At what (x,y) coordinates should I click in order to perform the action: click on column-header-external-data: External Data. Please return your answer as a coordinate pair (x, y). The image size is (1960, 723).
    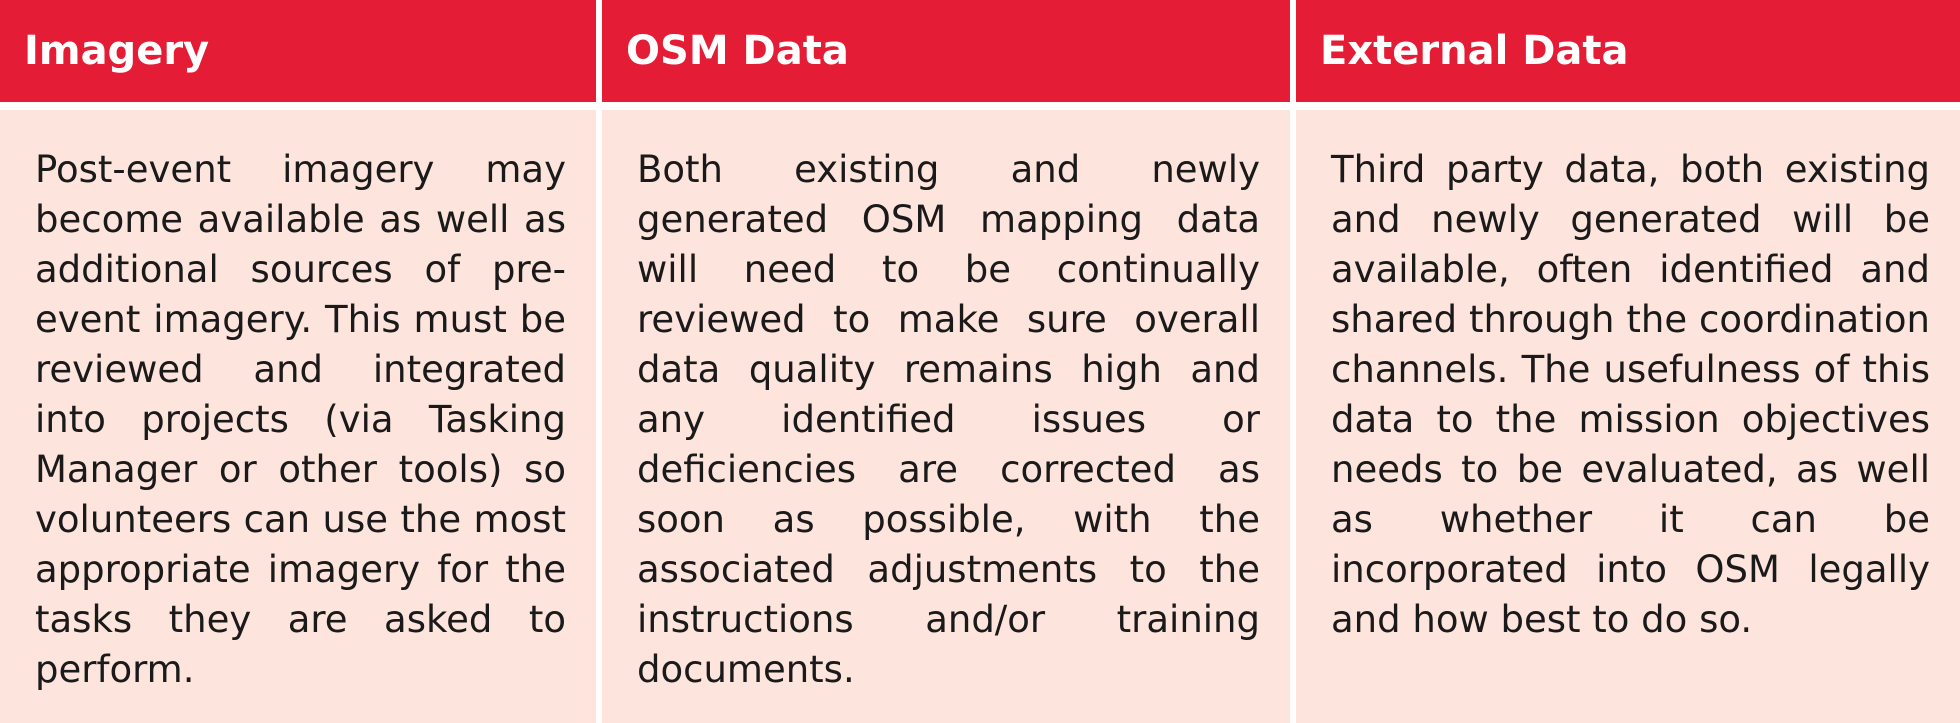
    Looking at the image, I should click on (1628, 51).